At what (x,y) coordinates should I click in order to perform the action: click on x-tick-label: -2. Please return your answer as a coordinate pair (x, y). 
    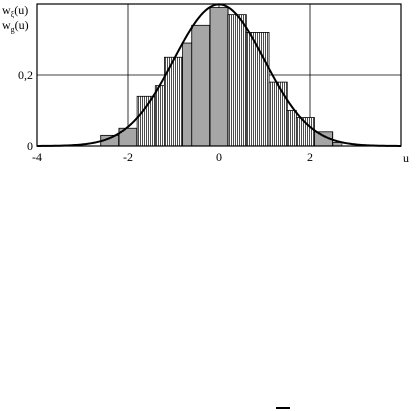
    Looking at the image, I should click on (128, 157).